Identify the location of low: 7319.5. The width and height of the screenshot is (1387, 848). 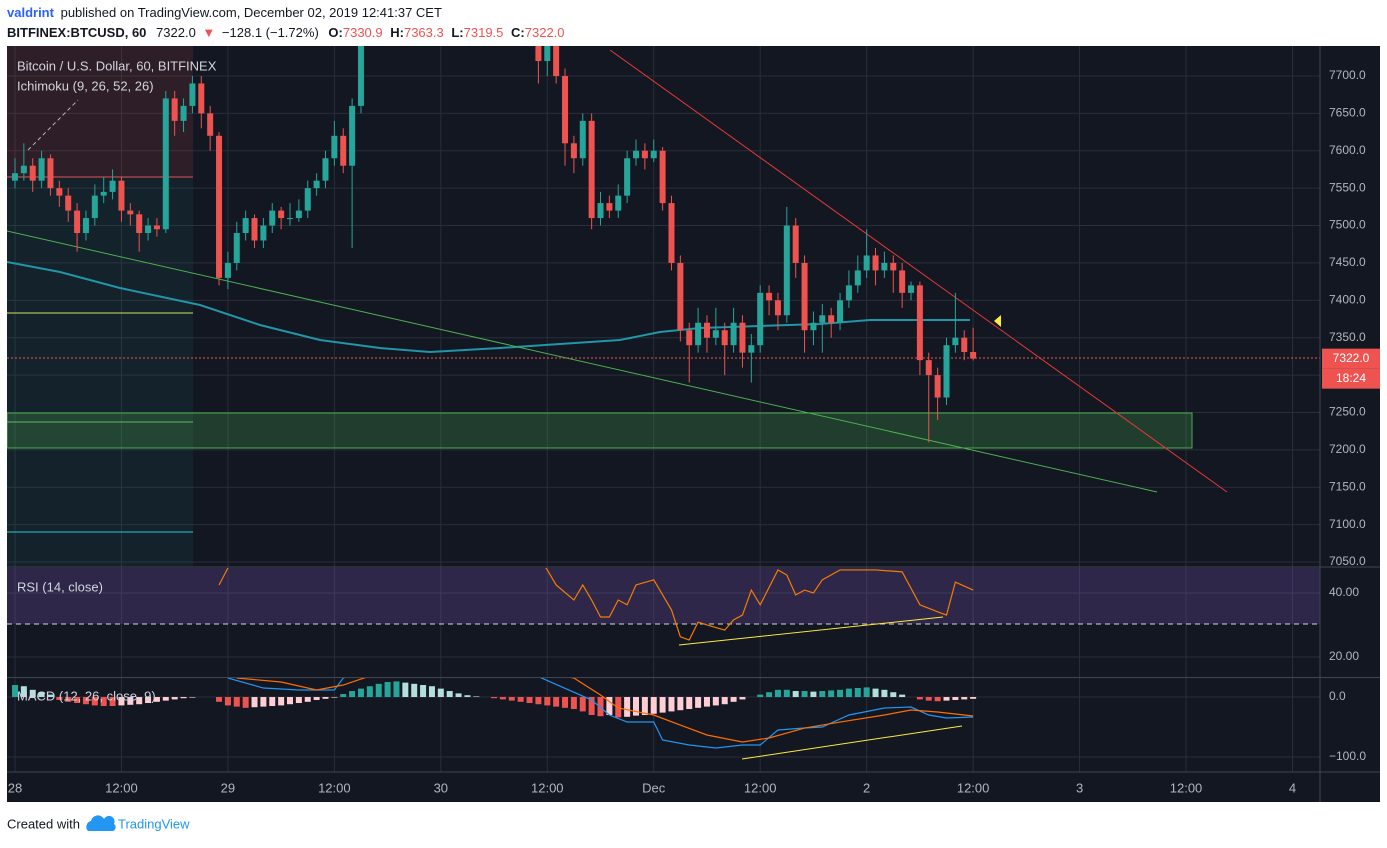
(484, 32).